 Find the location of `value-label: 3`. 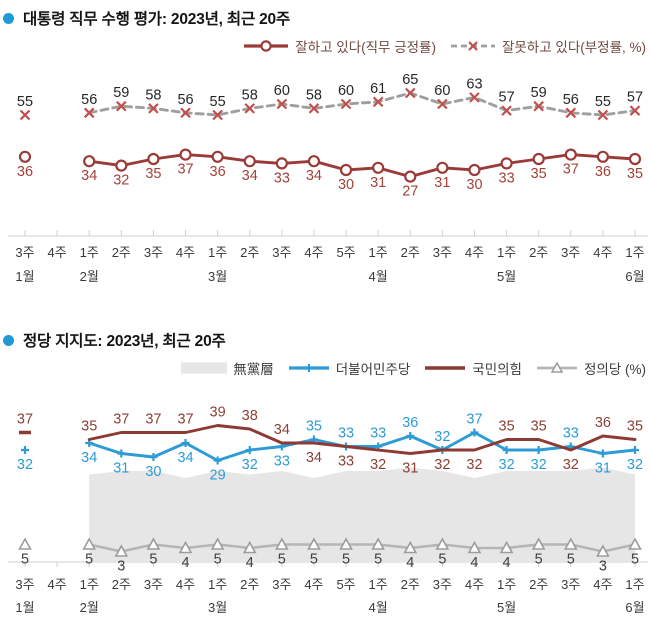

value-label: 3 is located at coordinates (603, 567).